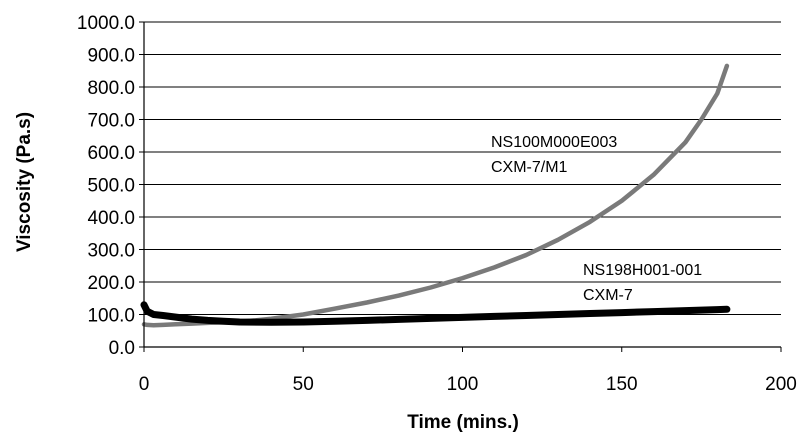 This screenshot has height=438, width=803. What do you see at coordinates (106, 23) in the screenshot?
I see `y-tick-label: 1000.0` at bounding box center [106, 23].